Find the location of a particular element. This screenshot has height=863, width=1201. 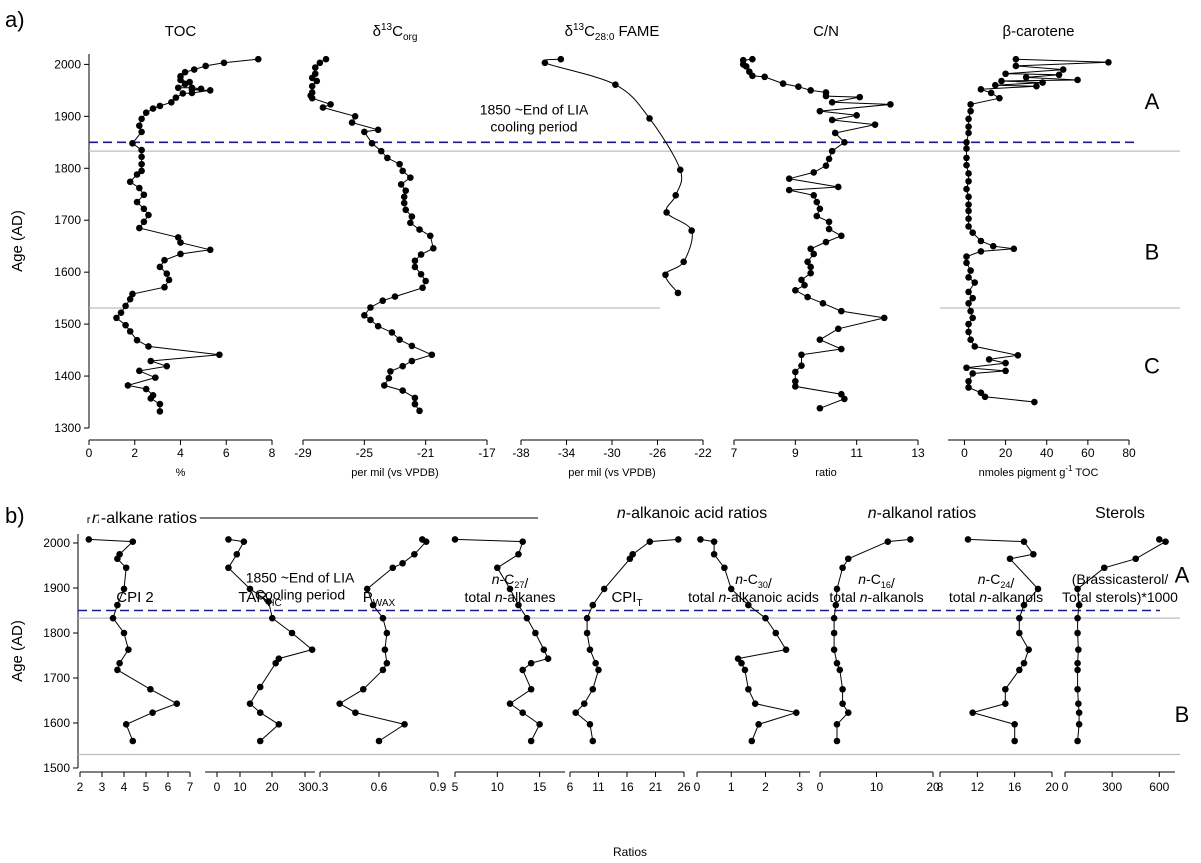

x-unit-label: per mil (vs VPDB) is located at coordinates (611, 473).